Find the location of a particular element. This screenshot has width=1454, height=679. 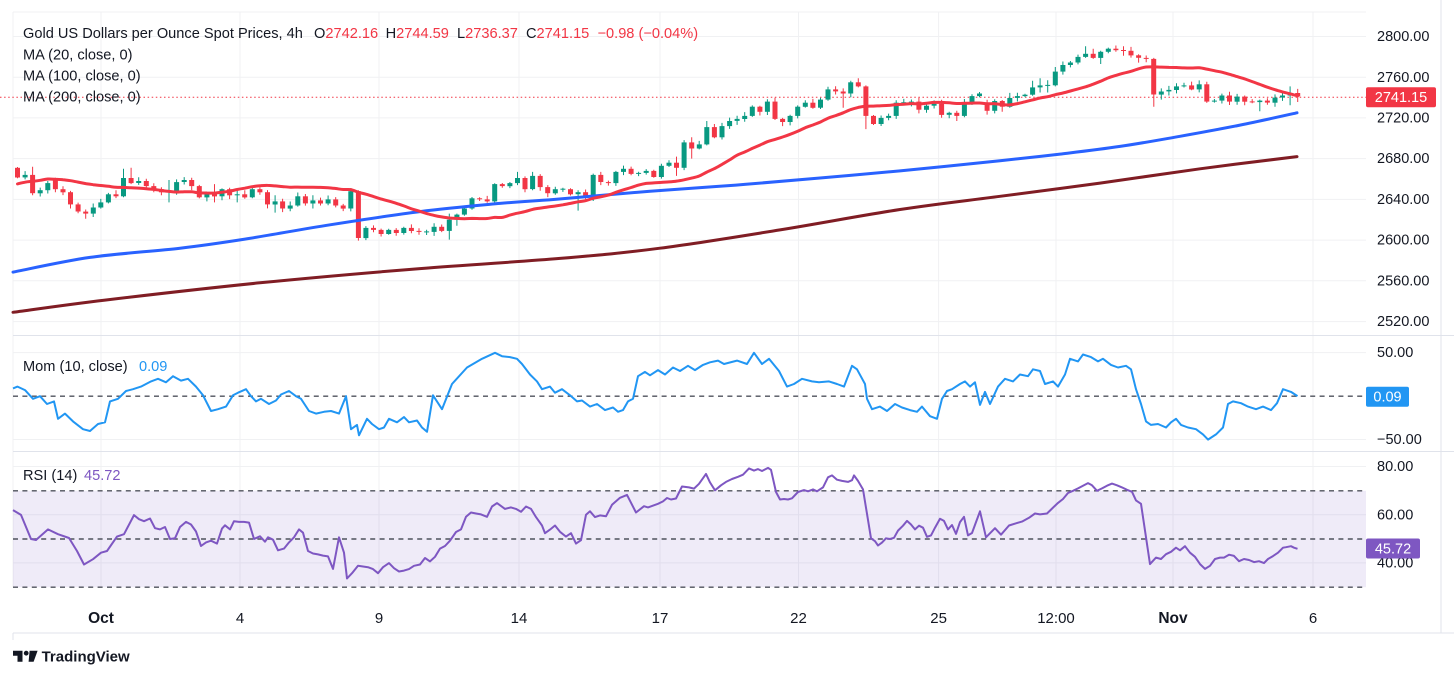

svg-text: 22 is located at coordinates (798, 618).